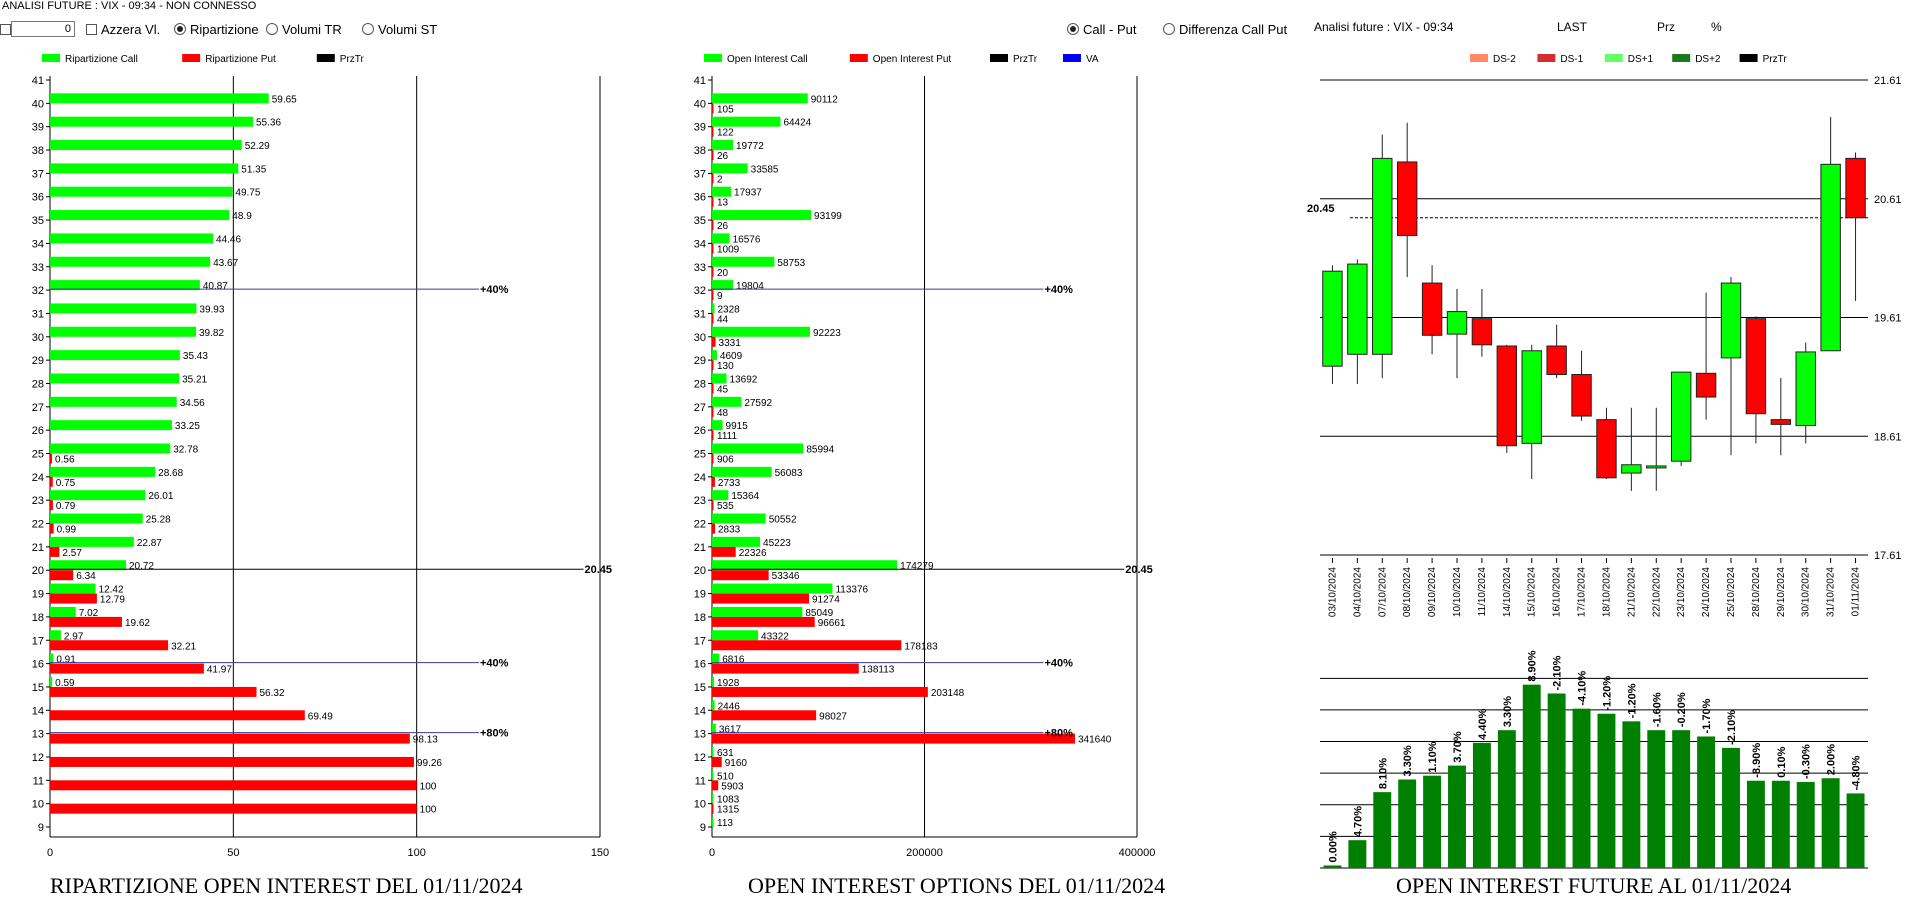 The height and width of the screenshot is (900, 1920). What do you see at coordinates (700, 805) in the screenshot?
I see `chart2-y-tick-label: 10` at bounding box center [700, 805].